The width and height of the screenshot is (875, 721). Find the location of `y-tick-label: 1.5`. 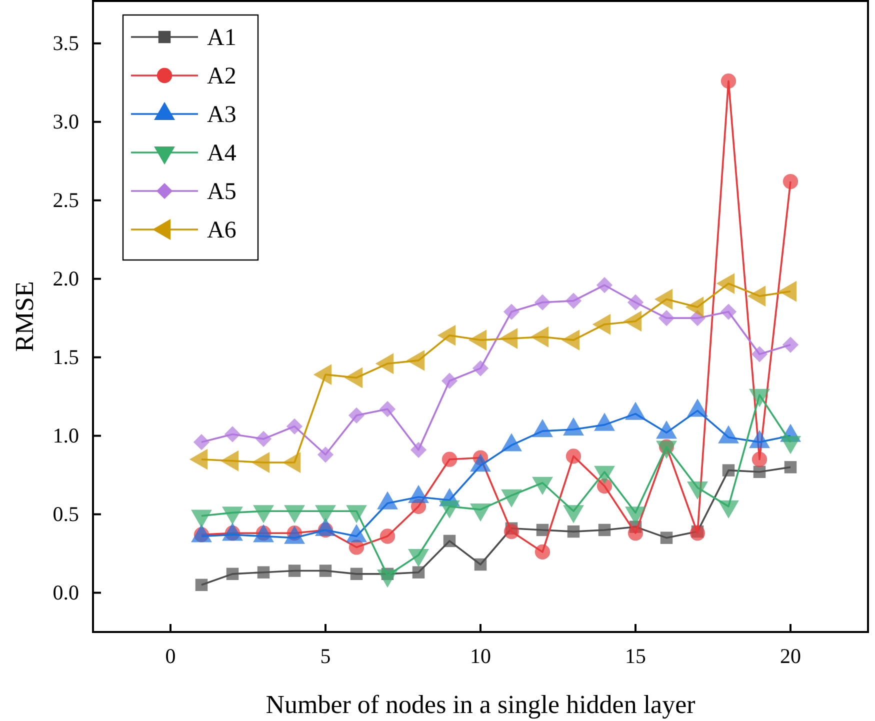

y-tick-label: 1.5 is located at coordinates (65, 357).